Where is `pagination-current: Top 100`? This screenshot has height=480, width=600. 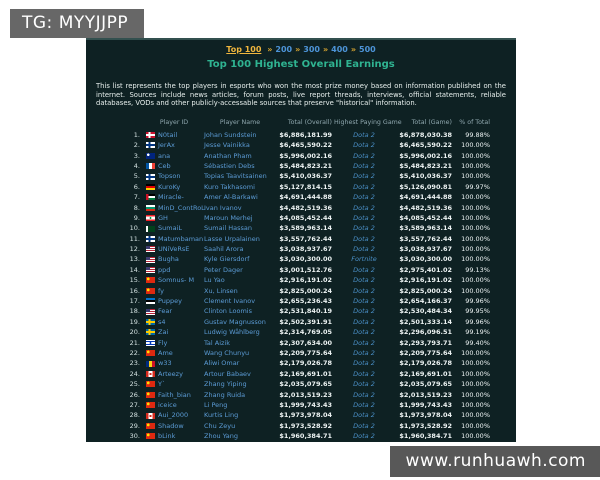
pagination-current: Top 100 is located at coordinates (244, 49).